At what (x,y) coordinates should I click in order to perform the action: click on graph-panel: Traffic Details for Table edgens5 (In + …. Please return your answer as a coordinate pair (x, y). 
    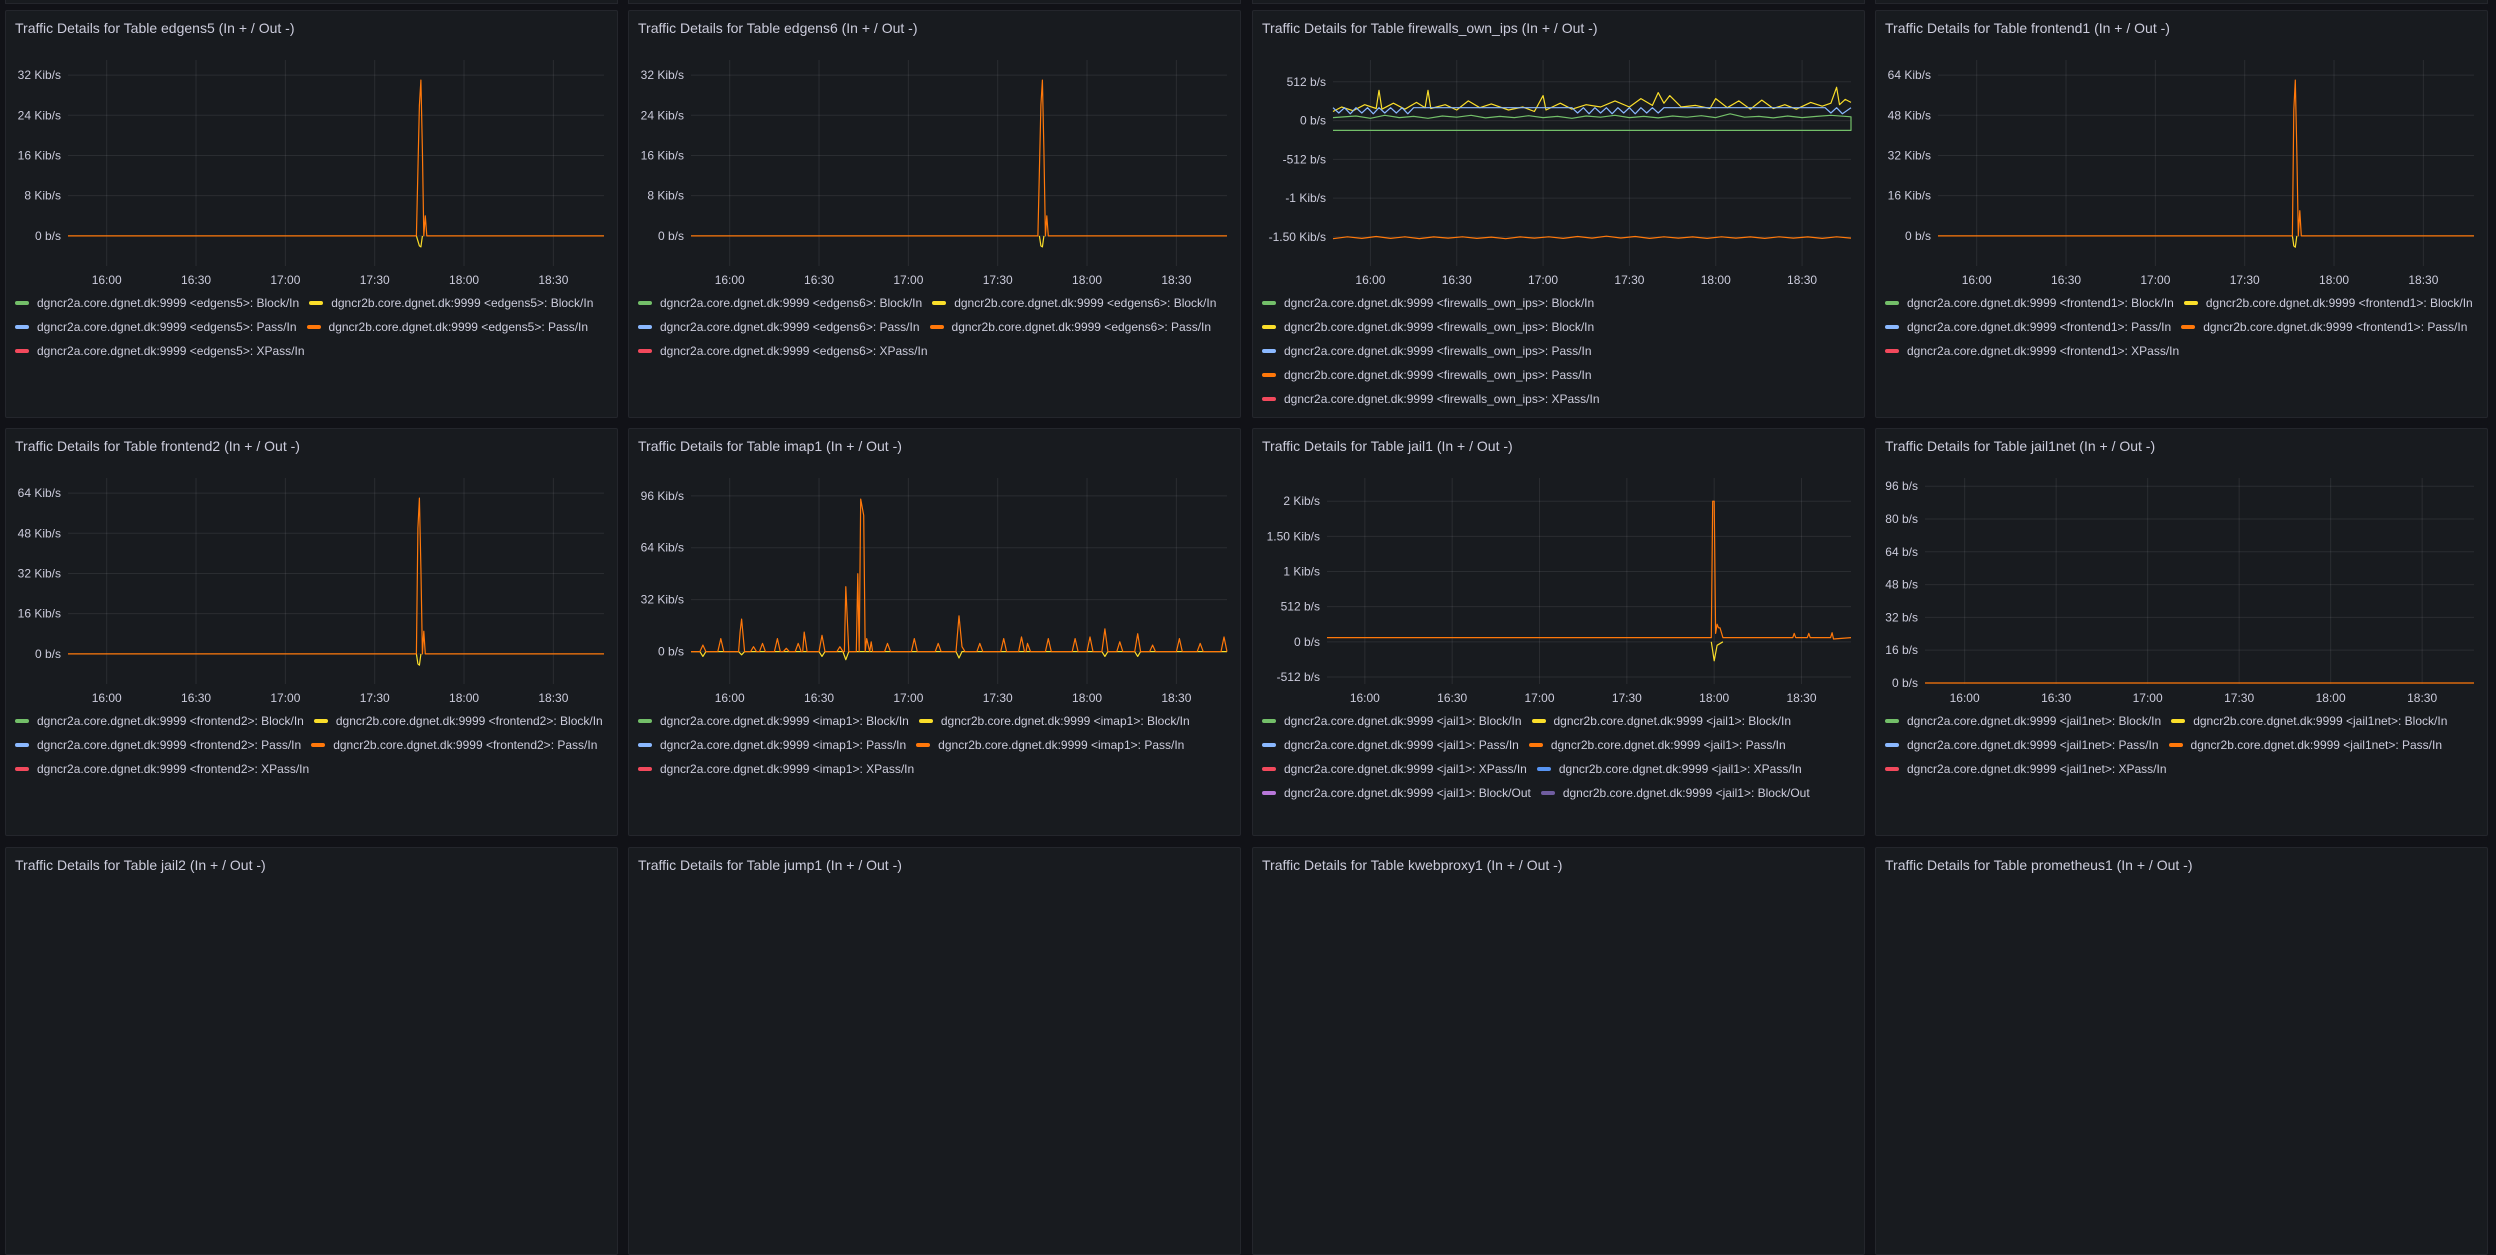
    Looking at the image, I should click on (311, 214).